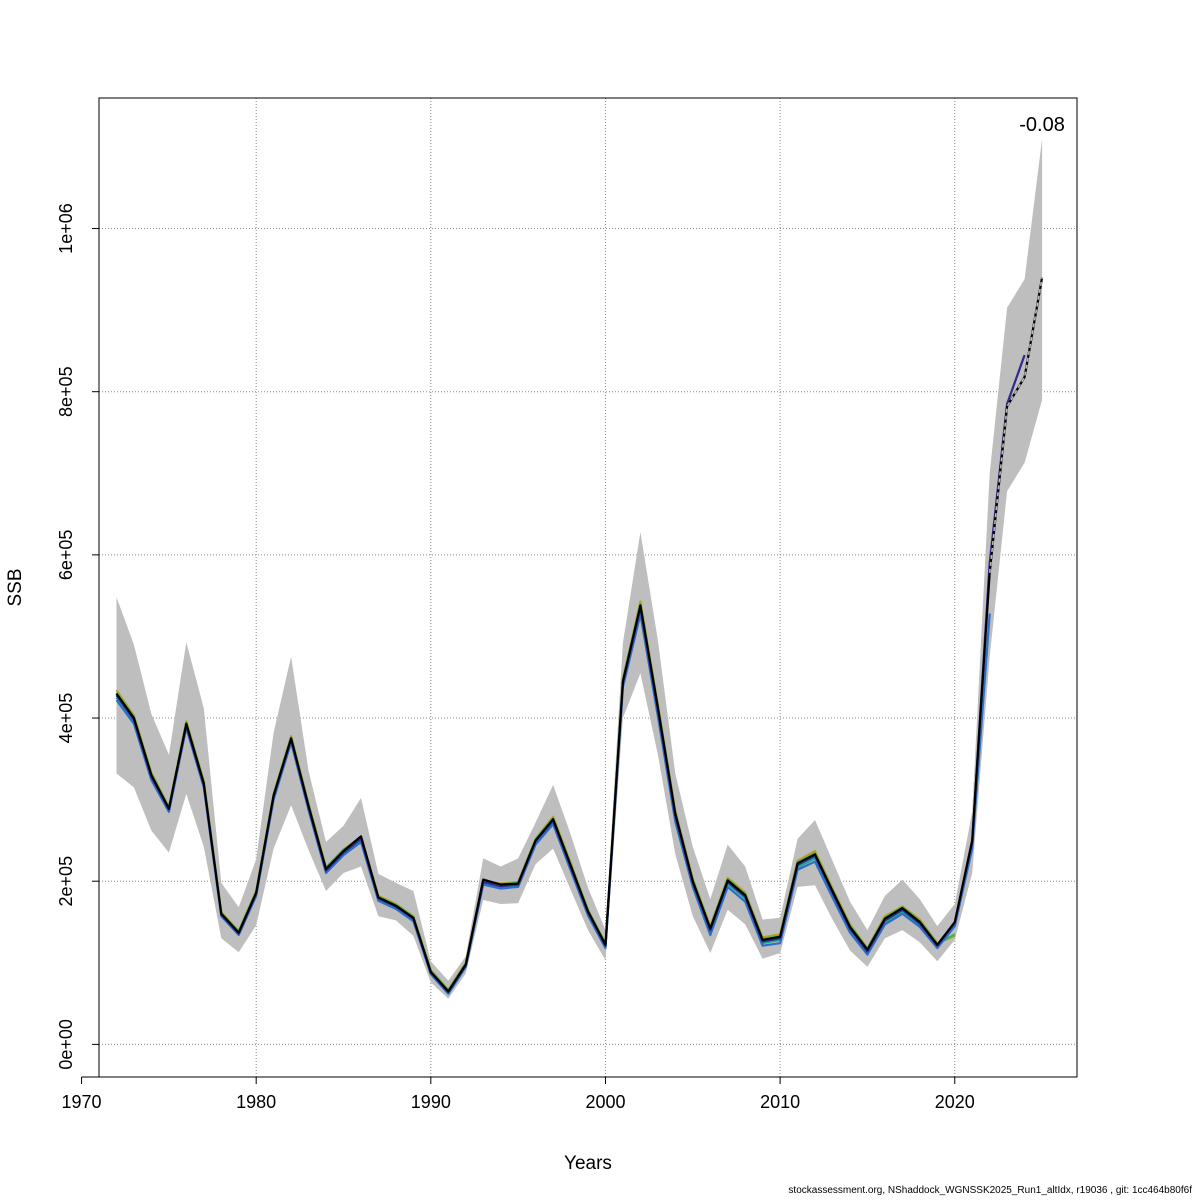 Image resolution: width=1200 pixels, height=1200 pixels. Describe the element at coordinates (82, 1102) in the screenshot. I see `x-tick-label: 1970` at that location.